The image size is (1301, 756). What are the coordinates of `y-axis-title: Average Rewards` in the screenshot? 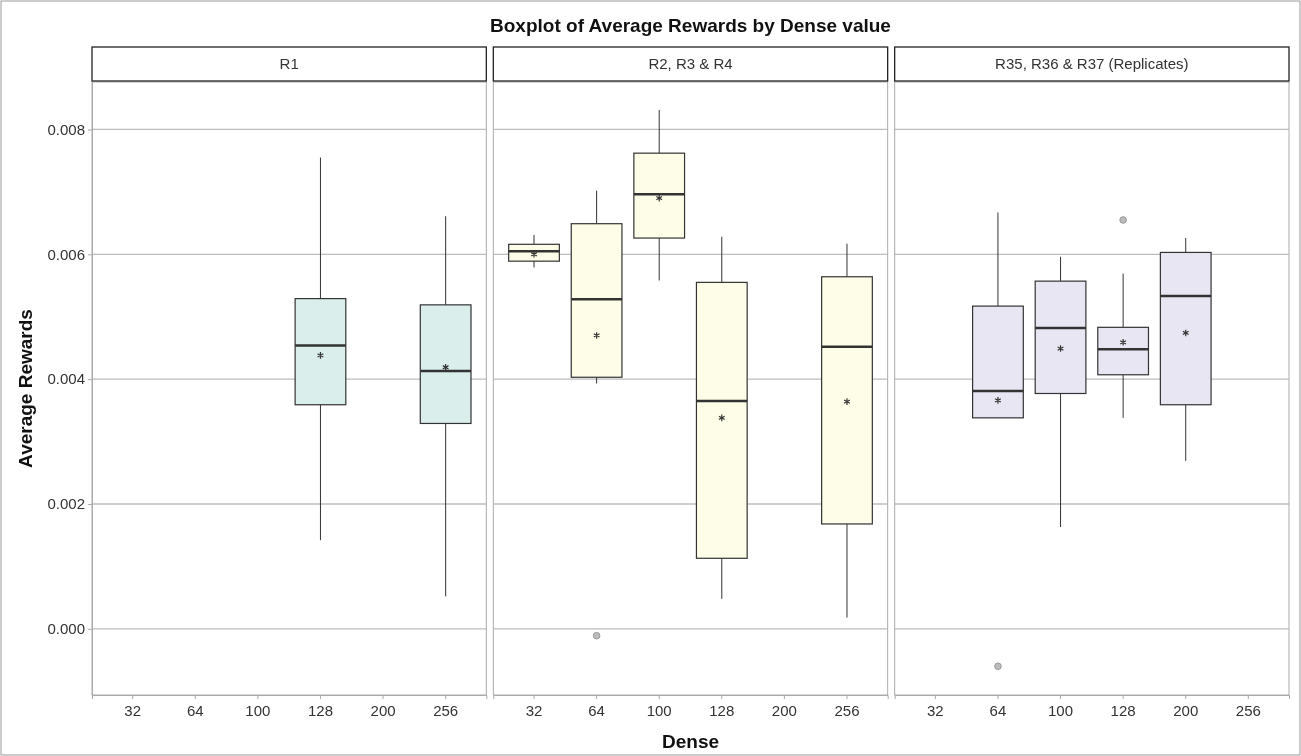 It's located at (25, 388).